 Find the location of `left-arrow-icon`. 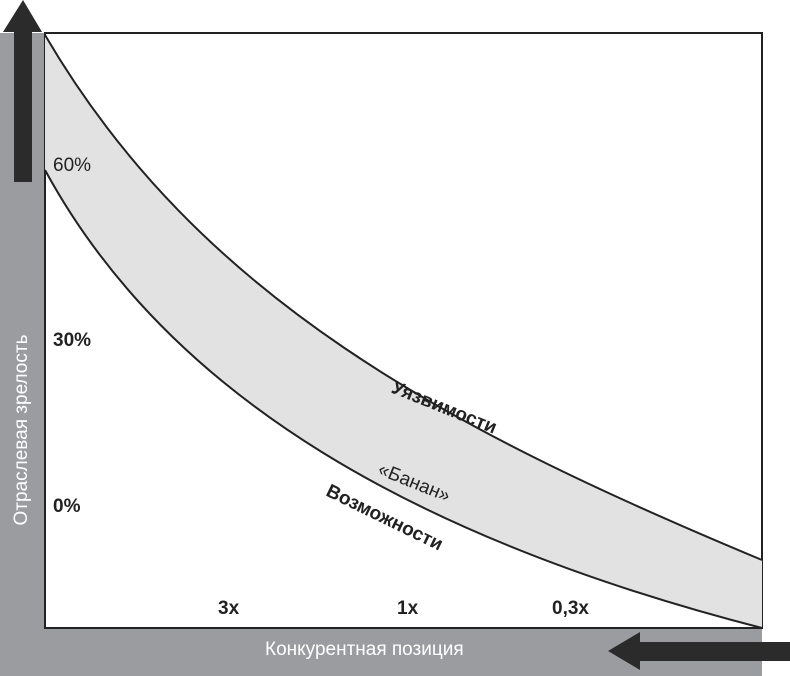

left-arrow-icon is located at coordinates (699, 651).